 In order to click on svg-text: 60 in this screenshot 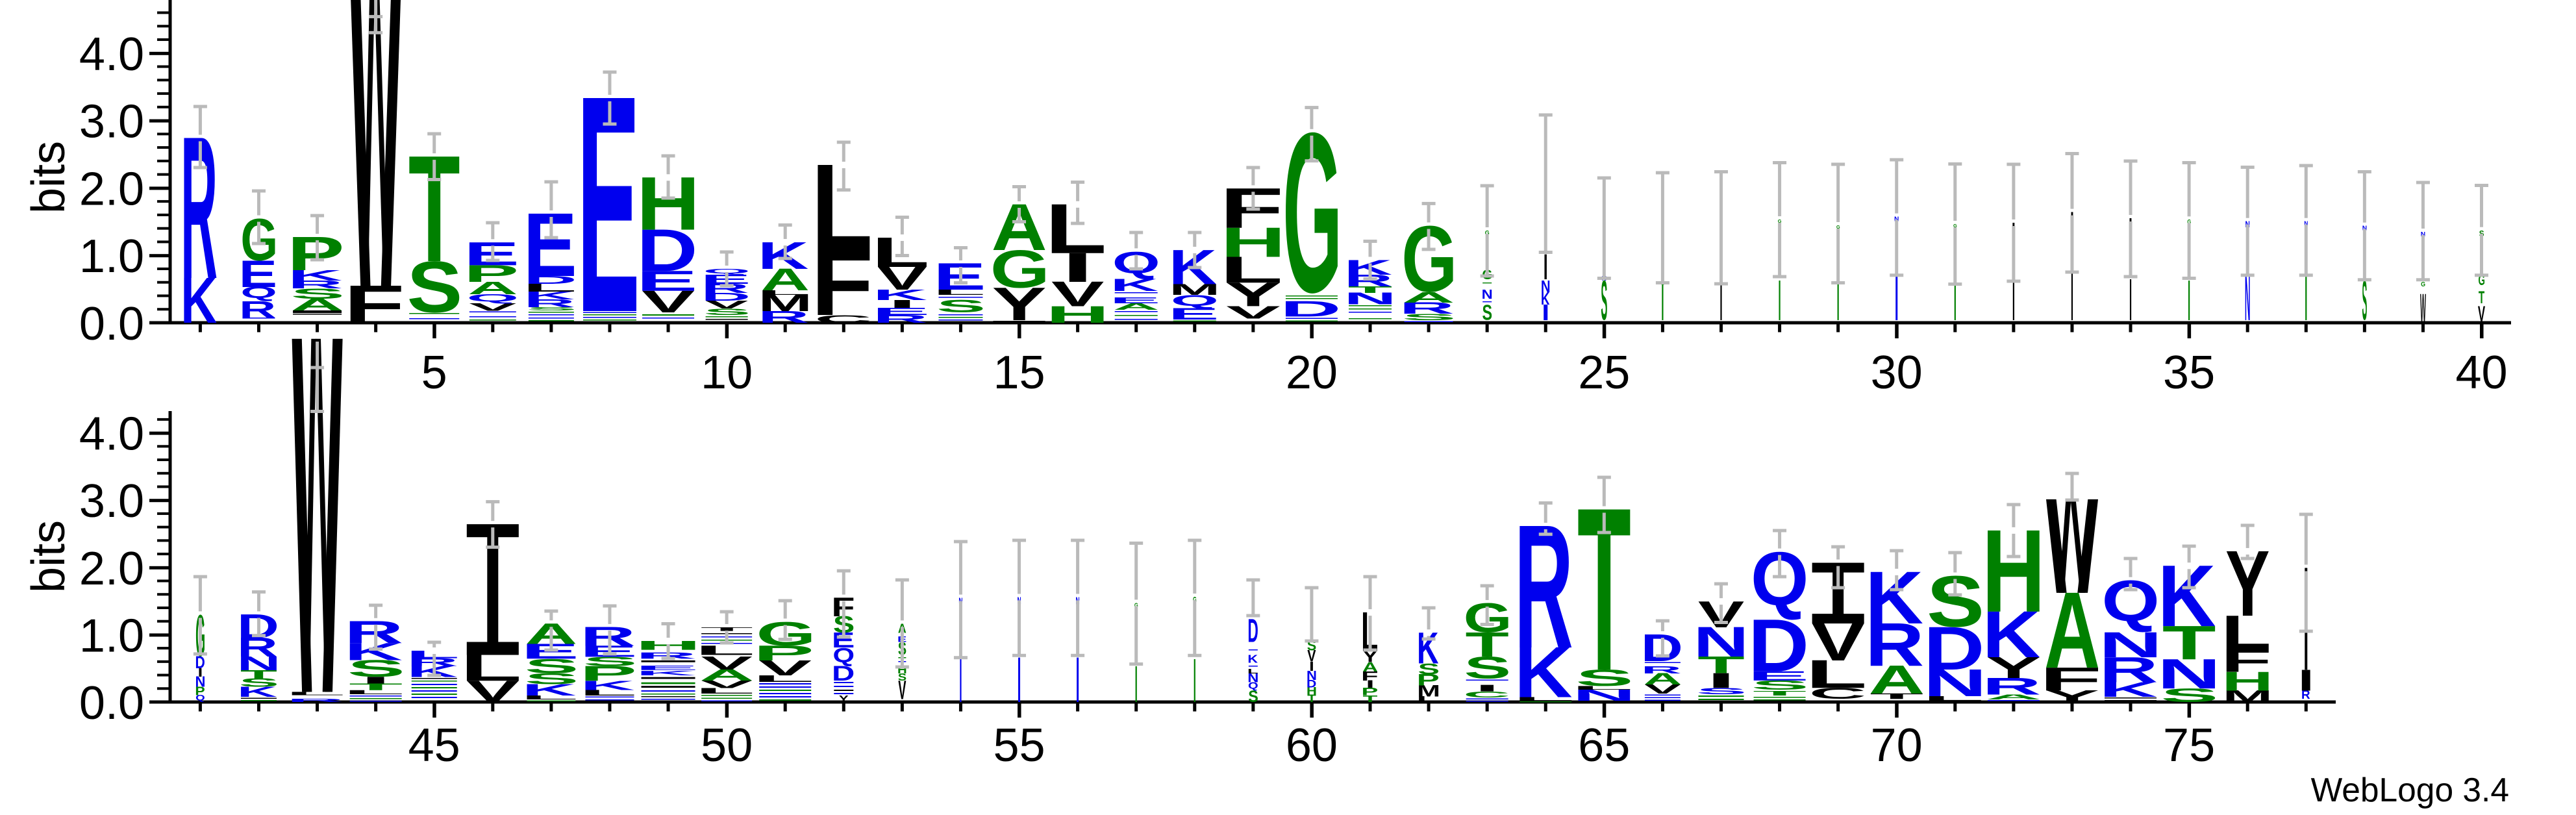, I will do `click(1312, 745)`.